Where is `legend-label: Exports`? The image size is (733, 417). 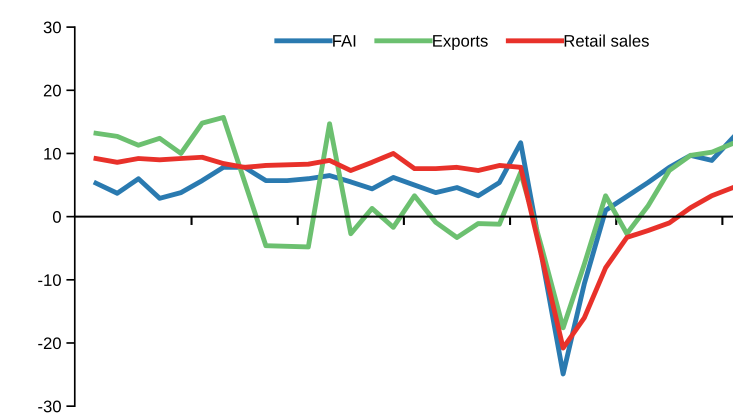 legend-label: Exports is located at coordinates (460, 42).